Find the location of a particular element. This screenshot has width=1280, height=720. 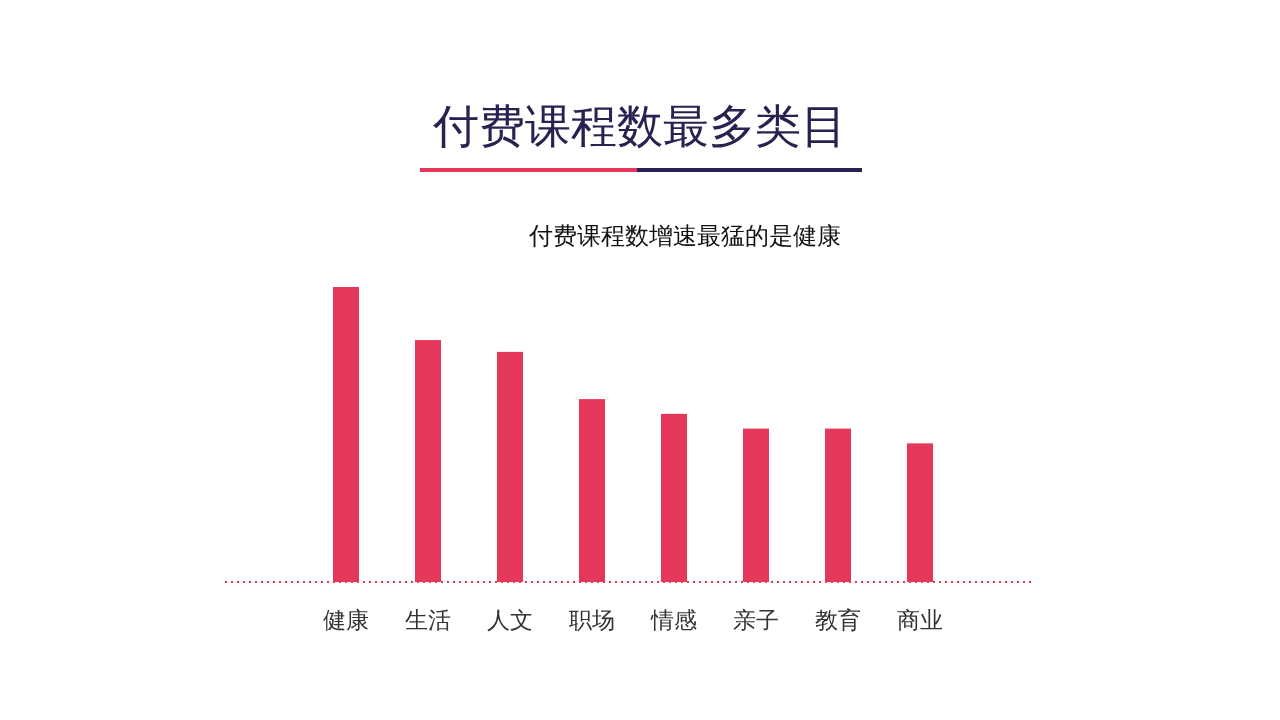

chart-title: 付费课程数最多类目 is located at coordinates (639, 126).